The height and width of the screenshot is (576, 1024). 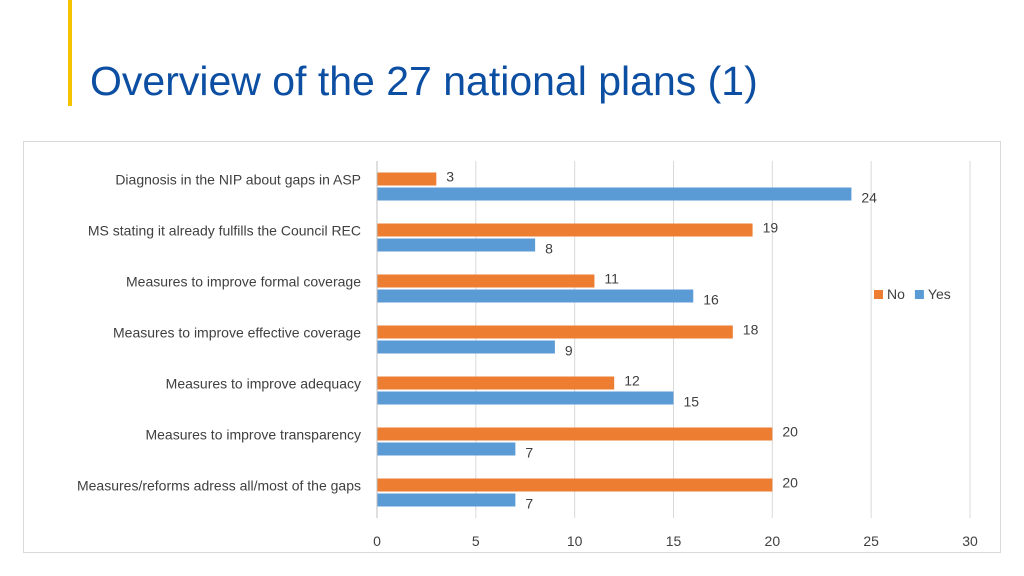 I want to click on data-label-no-3: 11, so click(x=611, y=279).